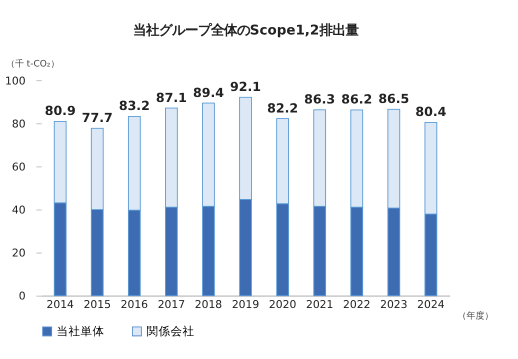  Describe the element at coordinates (282, 108) in the screenshot. I see `total-label: 82.2` at that location.